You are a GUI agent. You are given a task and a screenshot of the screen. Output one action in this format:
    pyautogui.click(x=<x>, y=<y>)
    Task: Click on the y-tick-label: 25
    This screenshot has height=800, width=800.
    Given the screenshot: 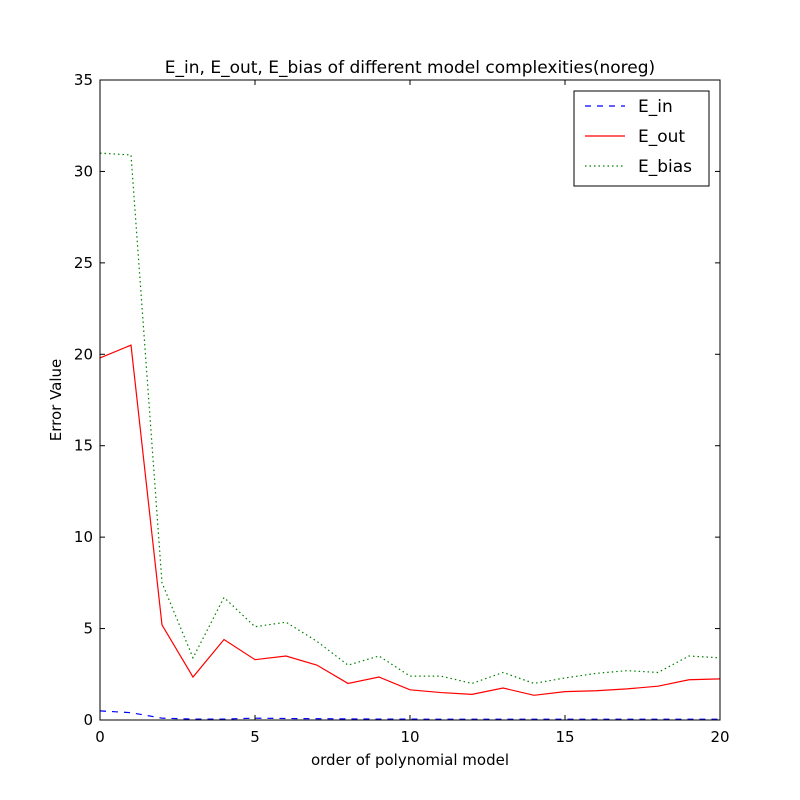 What is the action you would take?
    pyautogui.click(x=83, y=263)
    